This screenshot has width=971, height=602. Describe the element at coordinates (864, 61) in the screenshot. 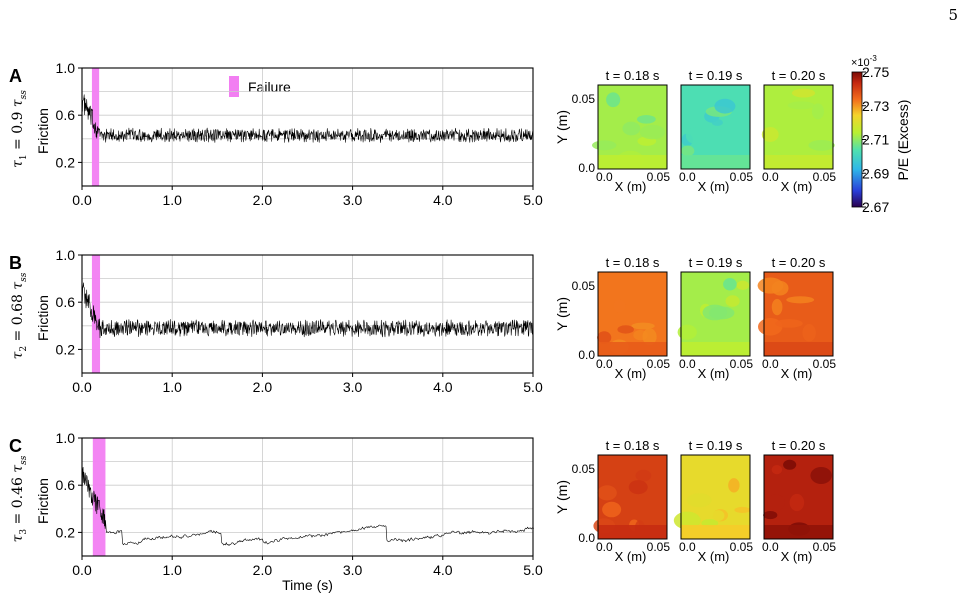

I see `colorbar-multiplier: ×10⁻³` at that location.